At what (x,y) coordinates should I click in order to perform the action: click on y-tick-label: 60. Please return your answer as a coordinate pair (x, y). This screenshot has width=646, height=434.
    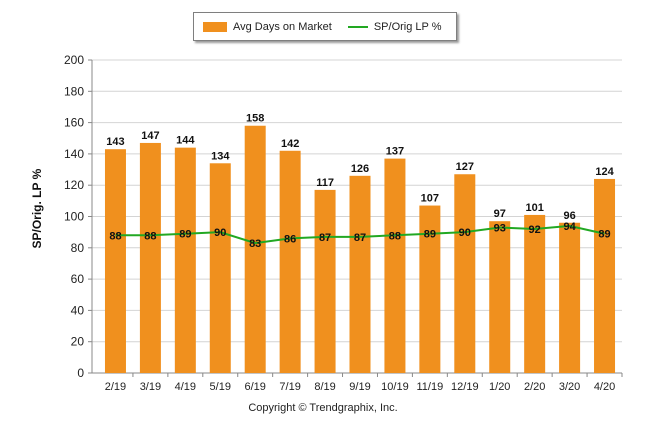
    Looking at the image, I should click on (78, 279).